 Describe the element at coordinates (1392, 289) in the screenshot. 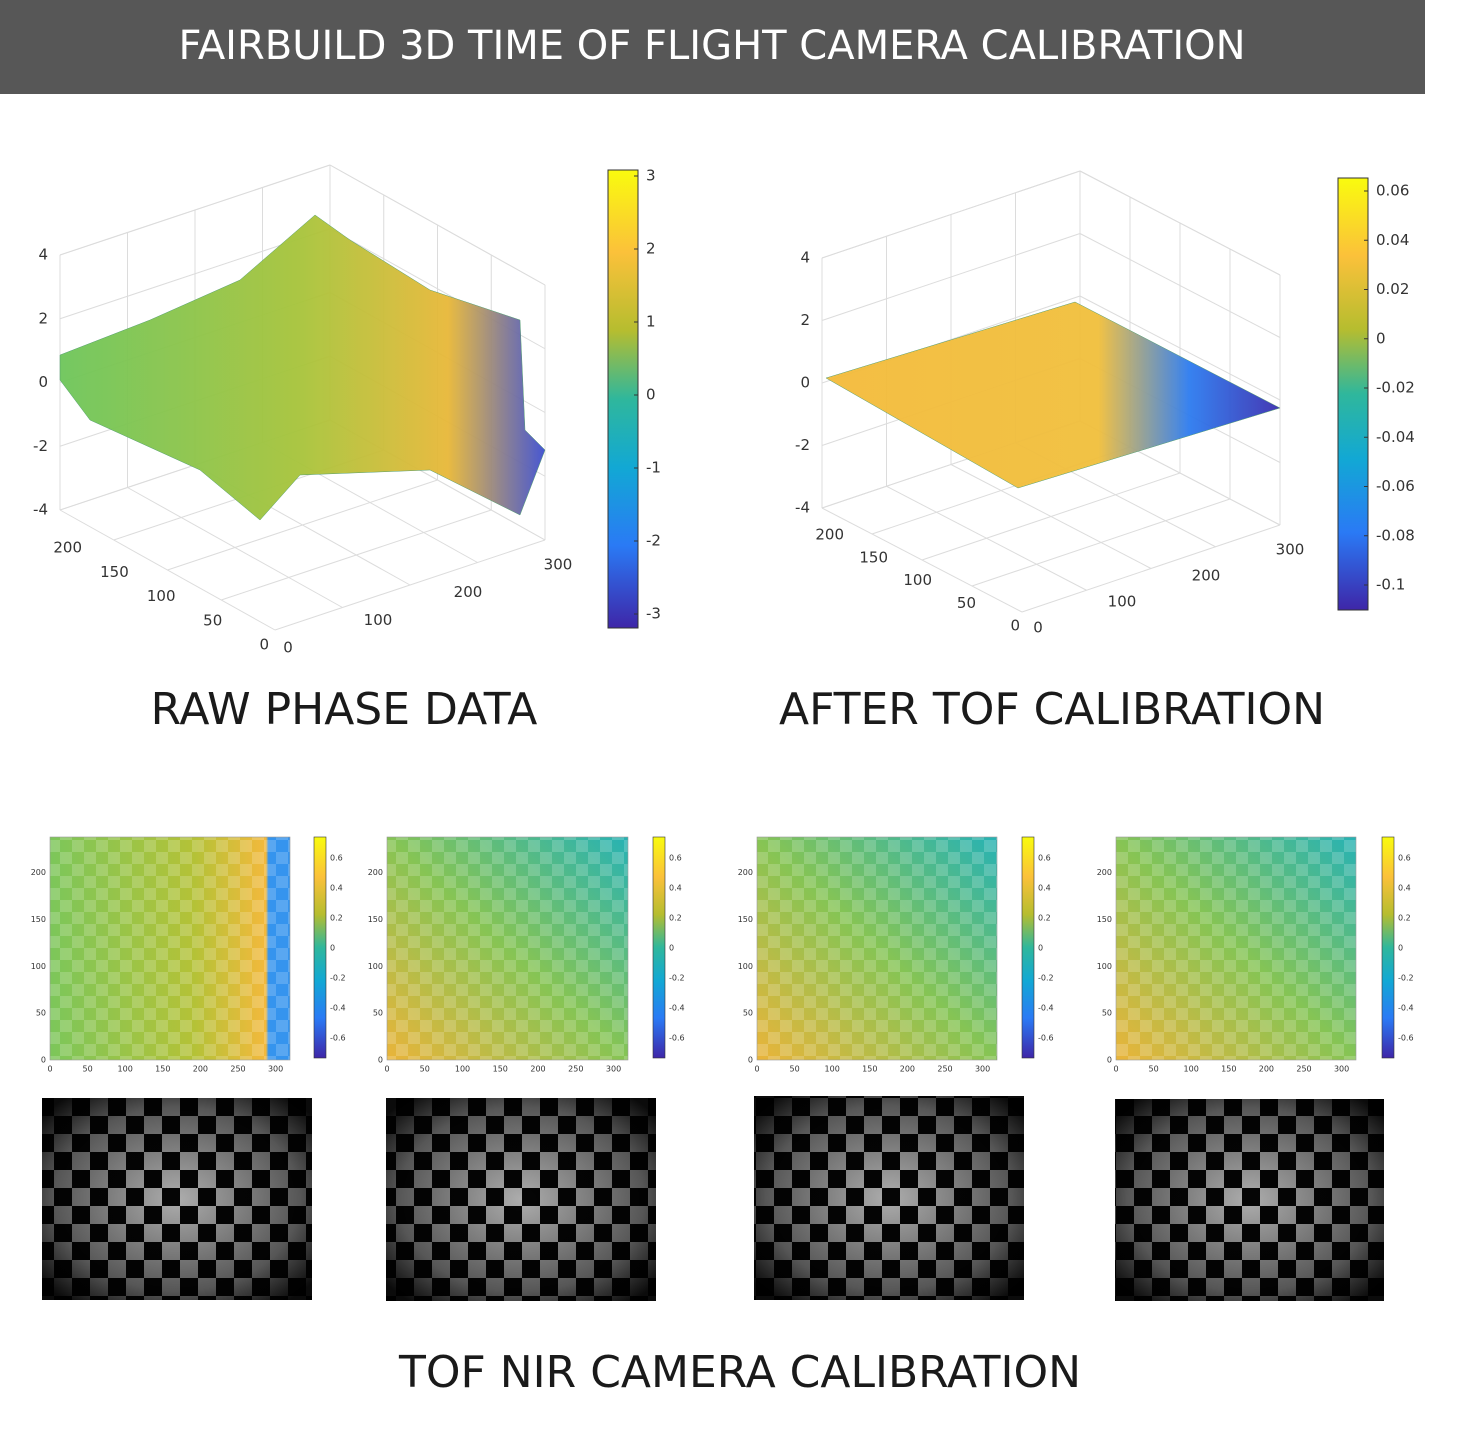

I see `colorbar-tick-label: 0.02` at that location.